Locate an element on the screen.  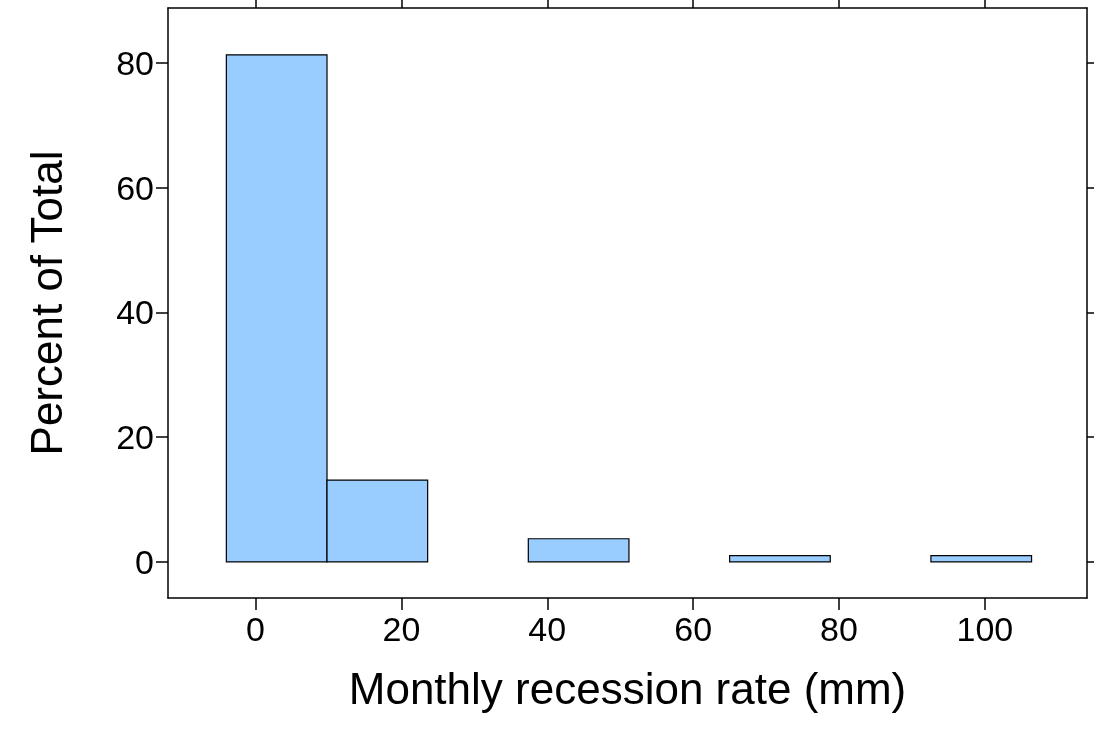
x-axis-title: Monthly recession rate (mm) is located at coordinates (627, 688).